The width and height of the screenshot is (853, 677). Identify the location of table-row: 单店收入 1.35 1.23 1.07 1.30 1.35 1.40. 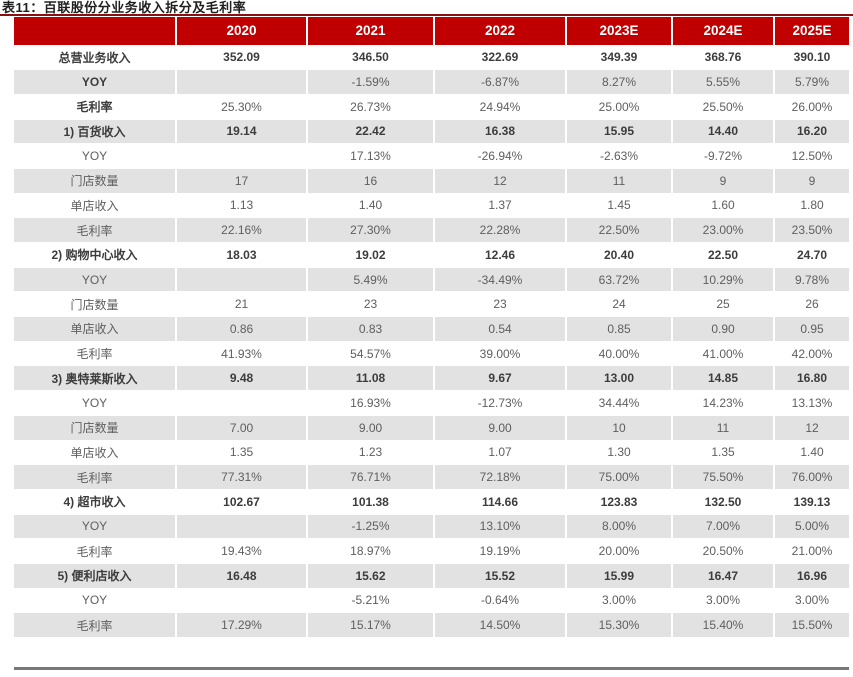
(431, 452).